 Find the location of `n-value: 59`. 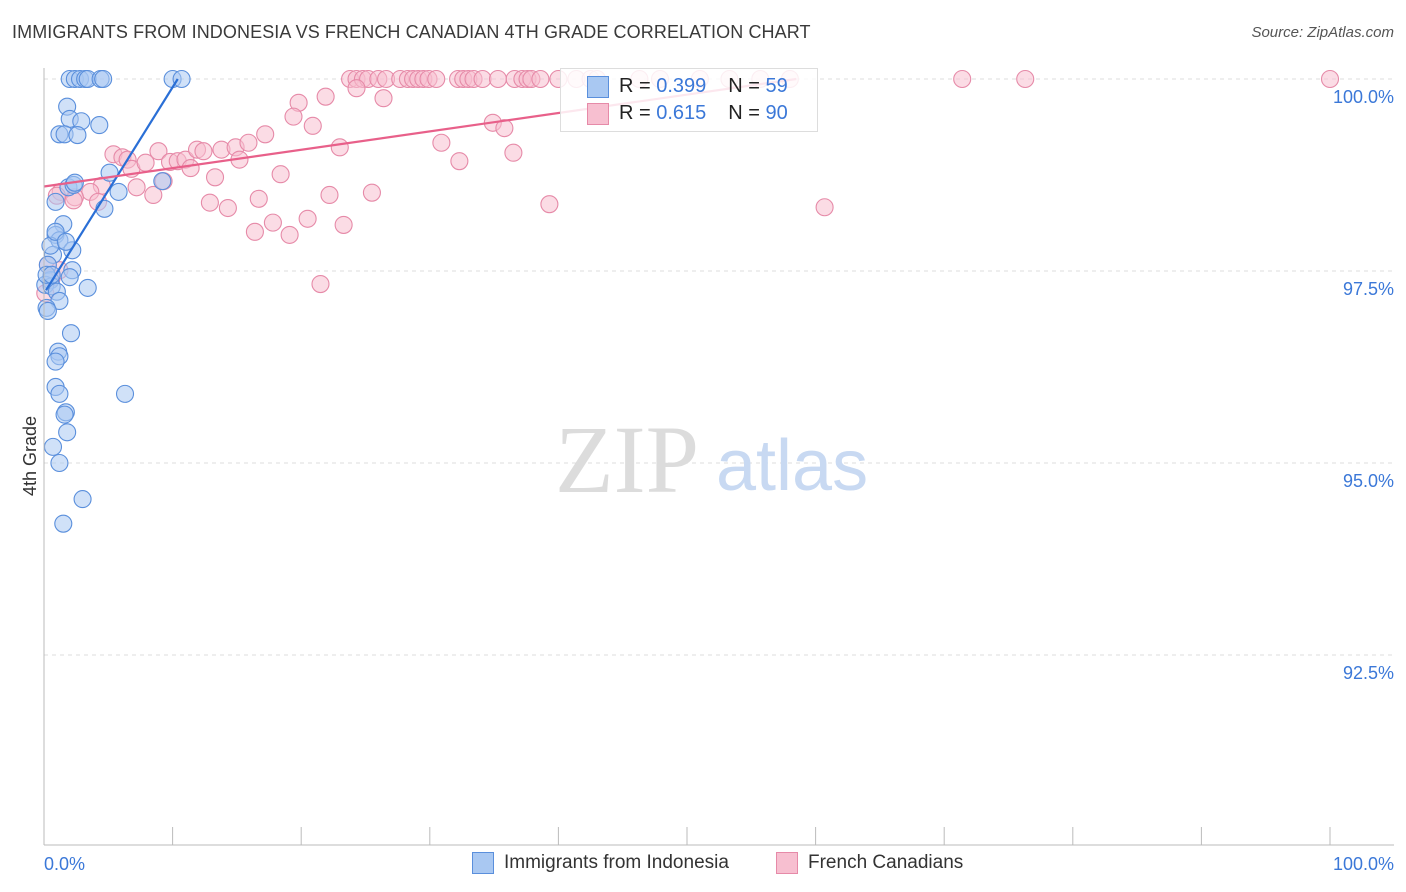

n-value: 59 is located at coordinates (776, 86).